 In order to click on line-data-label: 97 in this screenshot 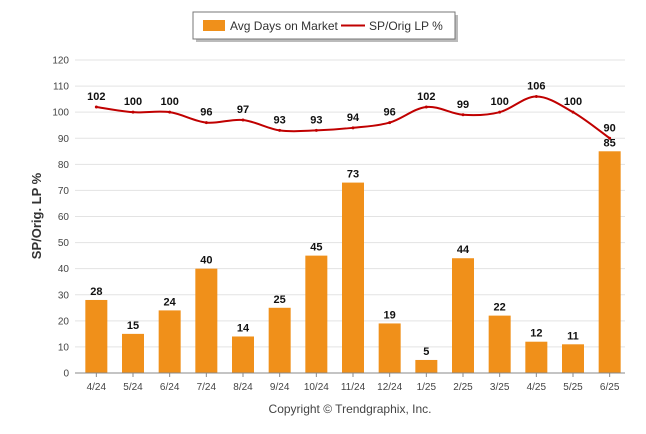, I will do `click(243, 110)`.